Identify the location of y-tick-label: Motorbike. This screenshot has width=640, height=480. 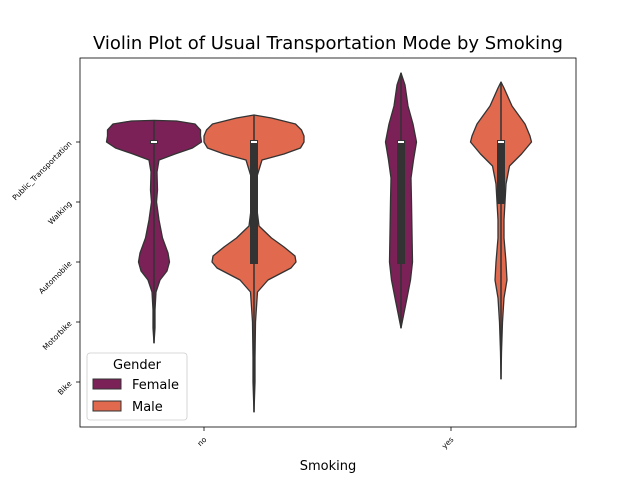
(57, 335).